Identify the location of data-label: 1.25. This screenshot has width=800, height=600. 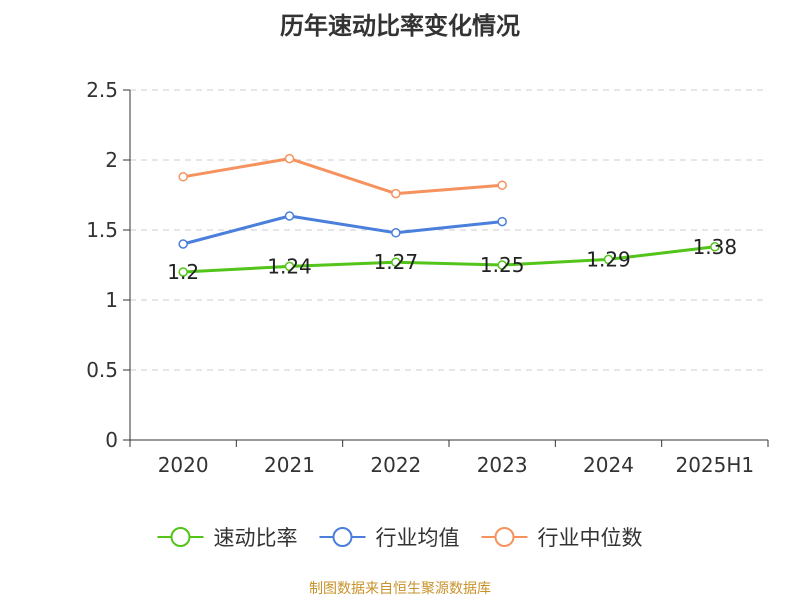
(502, 265).